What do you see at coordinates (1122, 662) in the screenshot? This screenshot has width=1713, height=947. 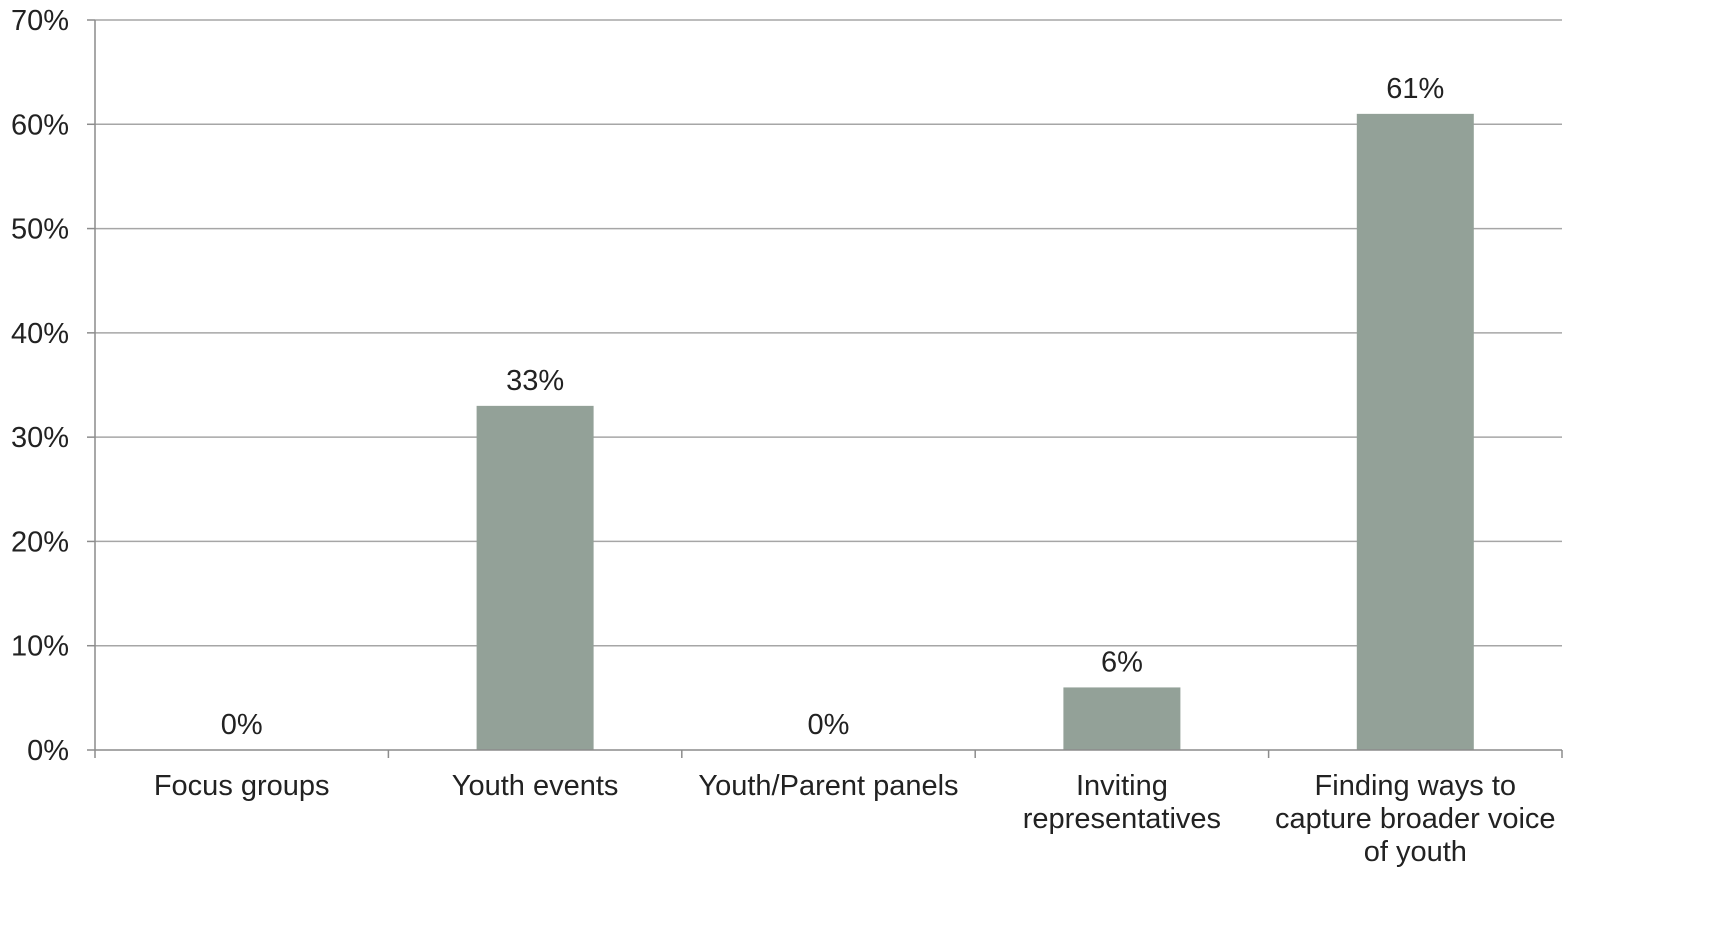 I see `data-label: 6%` at bounding box center [1122, 662].